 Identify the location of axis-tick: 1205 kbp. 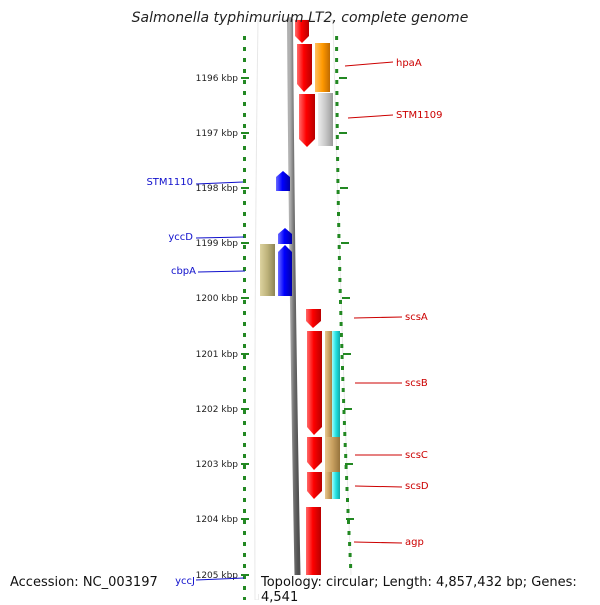
(222, 576).